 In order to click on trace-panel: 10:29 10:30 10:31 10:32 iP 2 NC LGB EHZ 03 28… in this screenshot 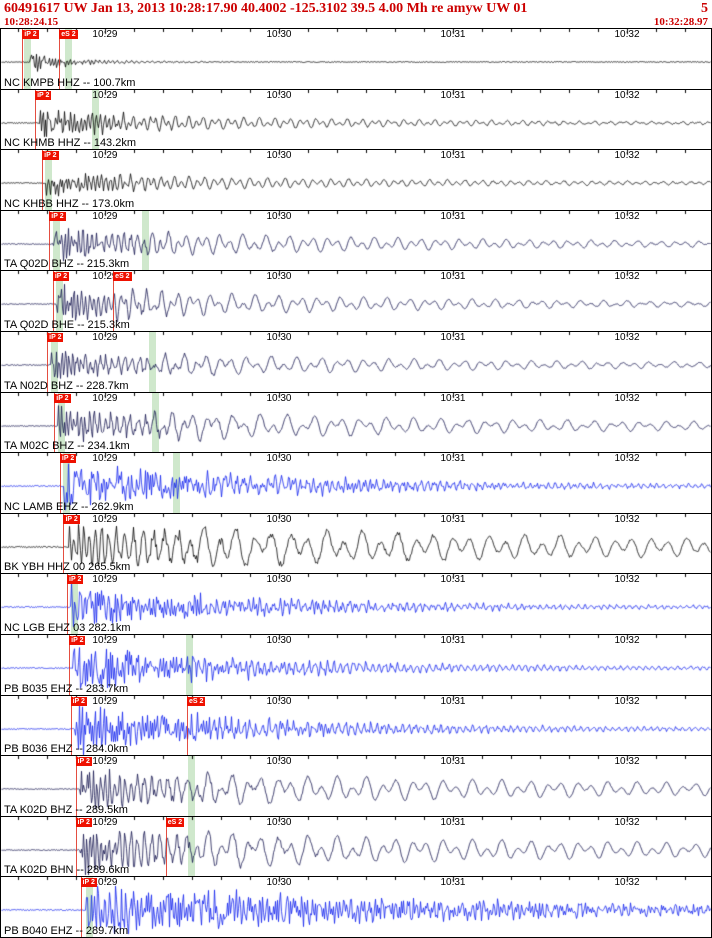, I will do `click(356, 604)`.